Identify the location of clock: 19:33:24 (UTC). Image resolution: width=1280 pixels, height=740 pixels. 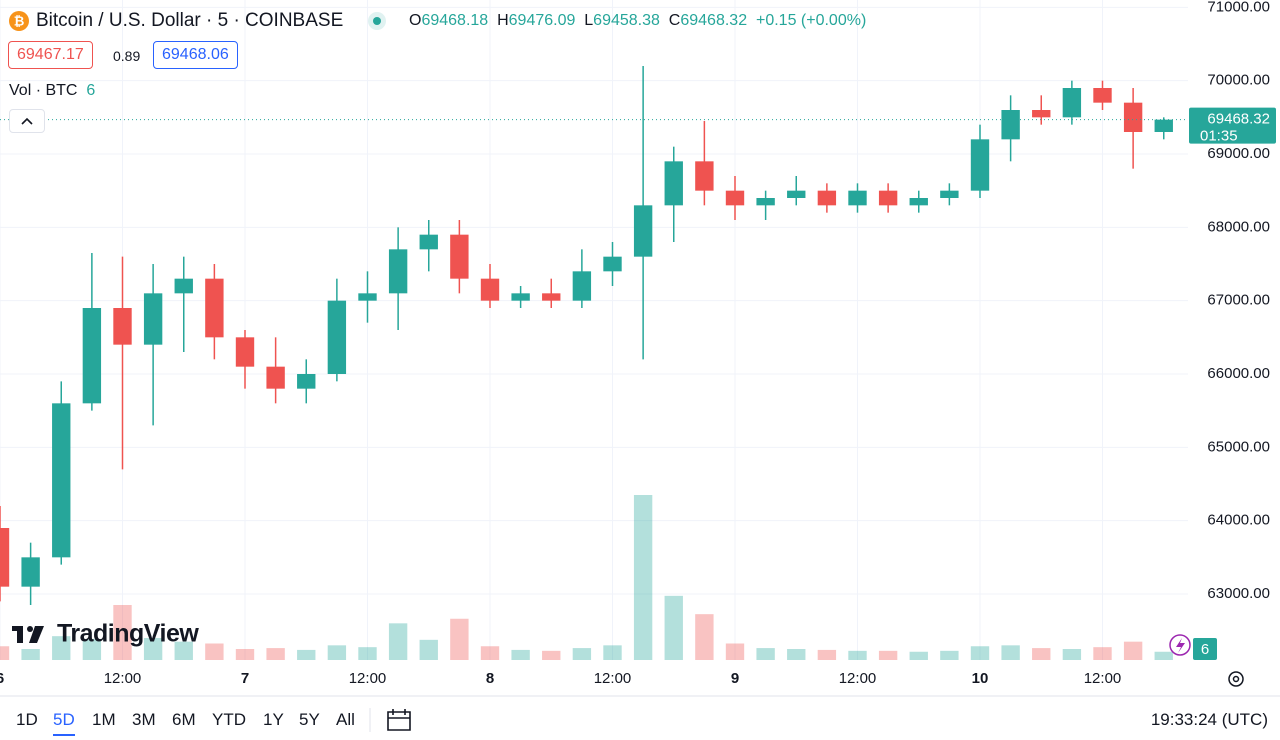
(1209, 719).